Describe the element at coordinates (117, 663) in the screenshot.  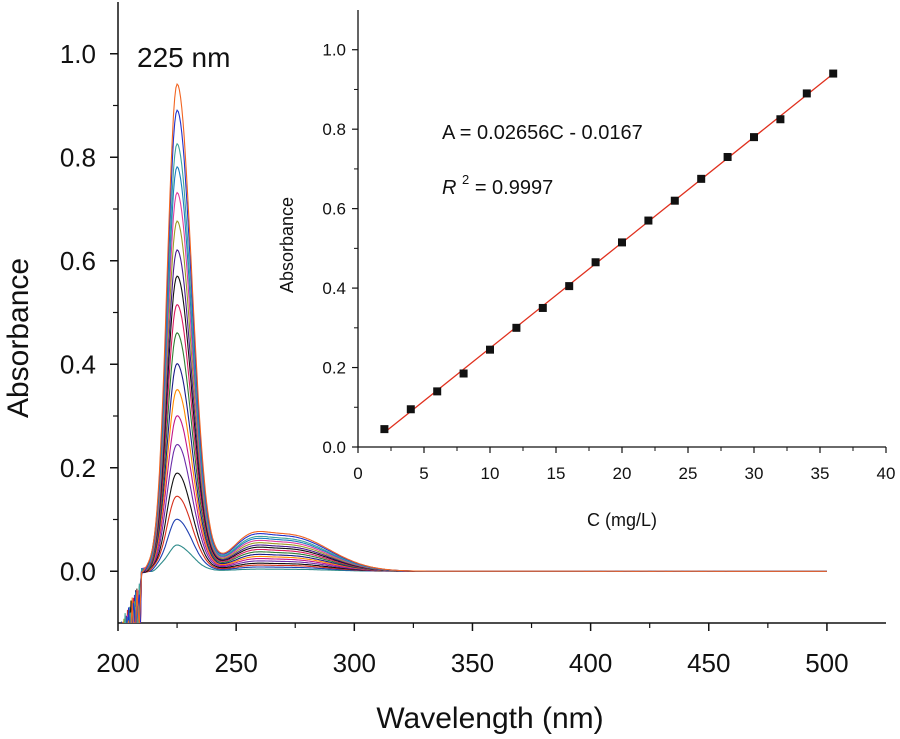
I see `main-x-tick-label: 200` at that location.